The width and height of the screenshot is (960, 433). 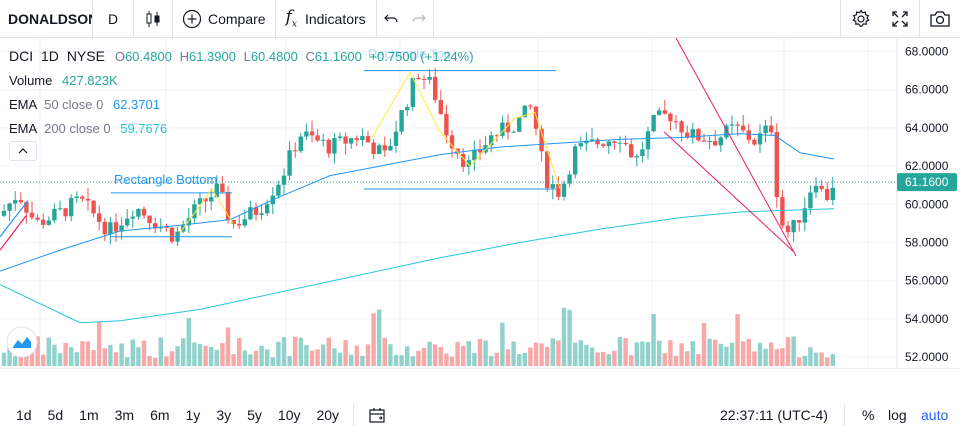 I want to click on legend-collapse-button, so click(x=23, y=151).